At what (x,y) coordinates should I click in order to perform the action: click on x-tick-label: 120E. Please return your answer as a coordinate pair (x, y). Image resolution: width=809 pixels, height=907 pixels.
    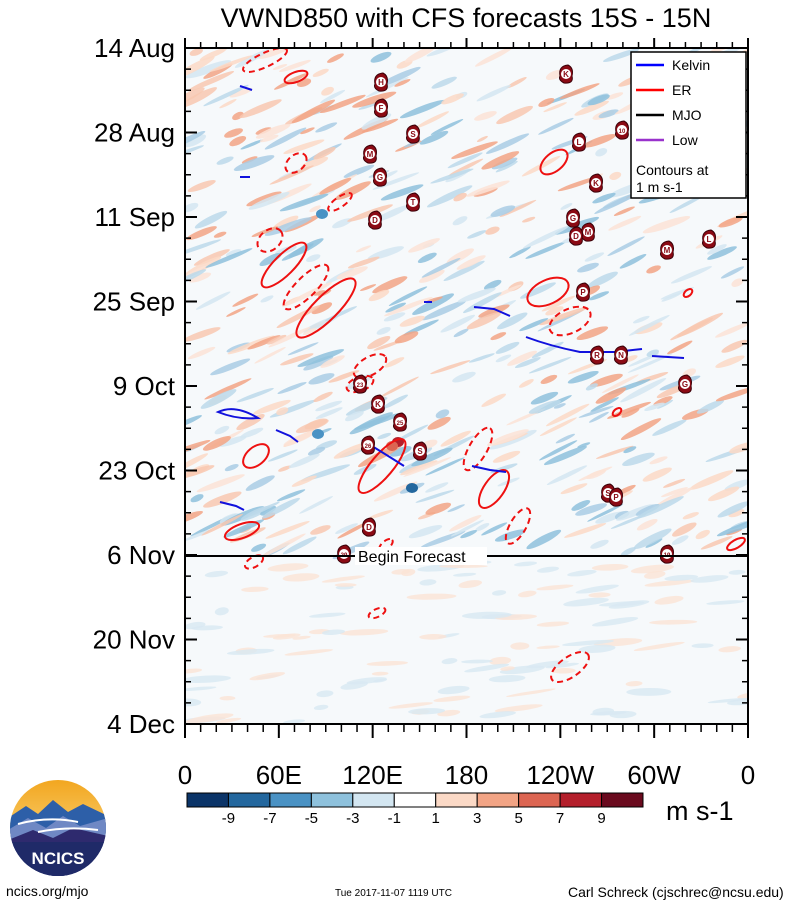
    Looking at the image, I should click on (372, 775).